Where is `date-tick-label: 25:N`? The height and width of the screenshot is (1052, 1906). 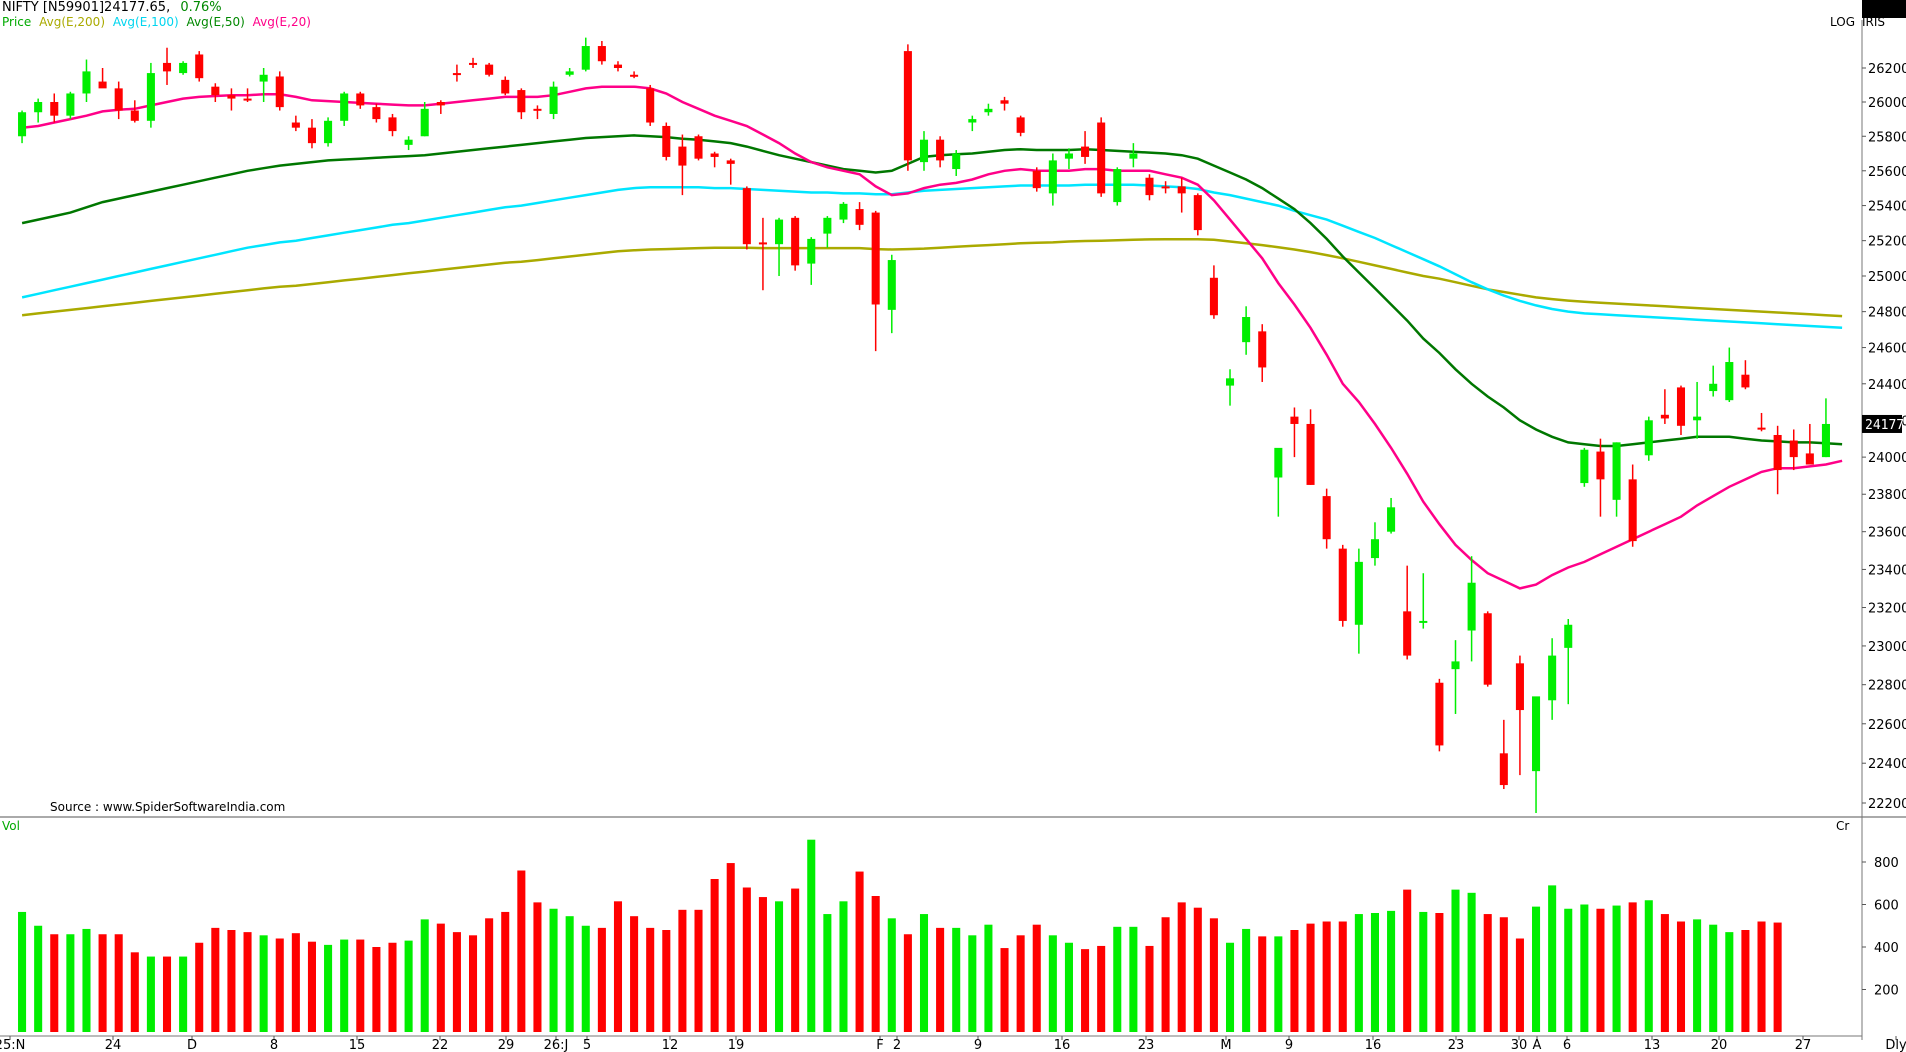 date-tick-label: 25:N is located at coordinates (12, 1045).